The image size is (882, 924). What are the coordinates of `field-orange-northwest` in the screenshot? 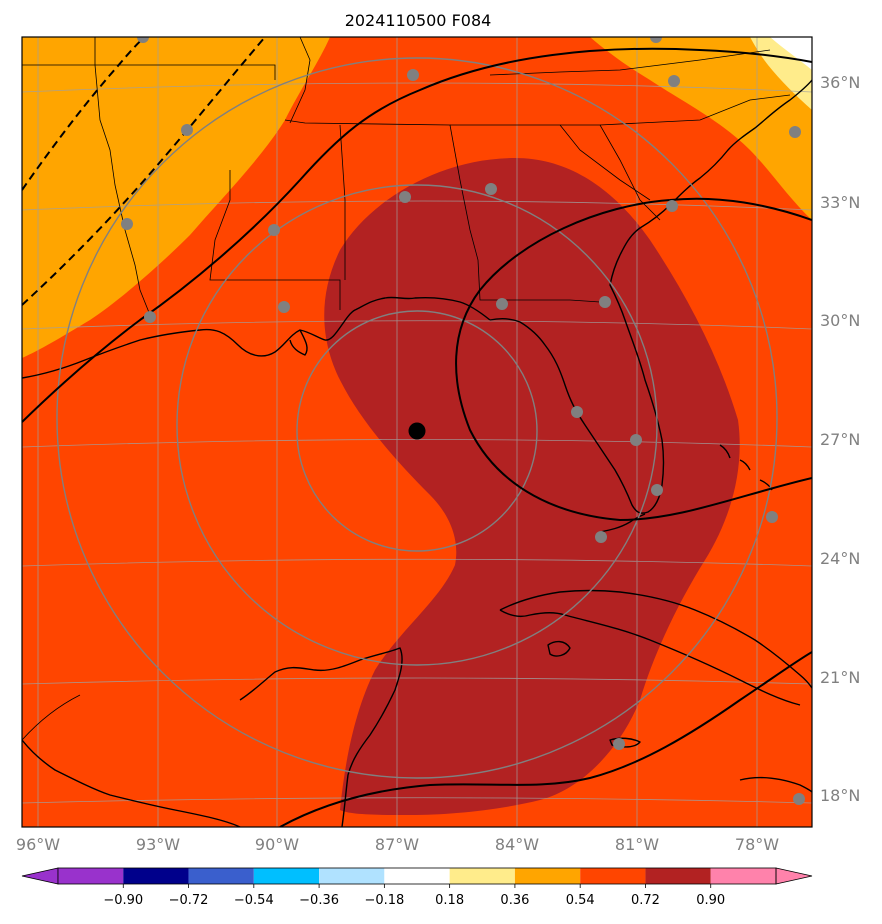 It's located at (176, 197).